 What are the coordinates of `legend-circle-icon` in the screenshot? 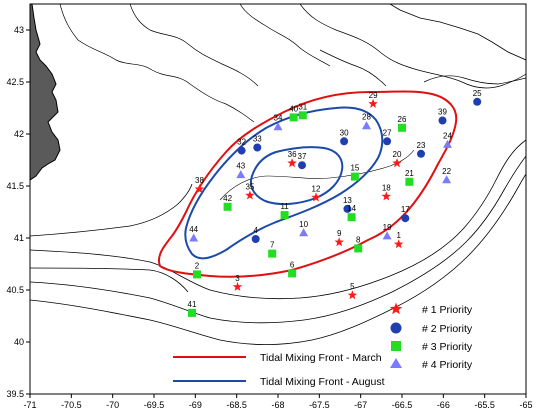 It's located at (396, 328).